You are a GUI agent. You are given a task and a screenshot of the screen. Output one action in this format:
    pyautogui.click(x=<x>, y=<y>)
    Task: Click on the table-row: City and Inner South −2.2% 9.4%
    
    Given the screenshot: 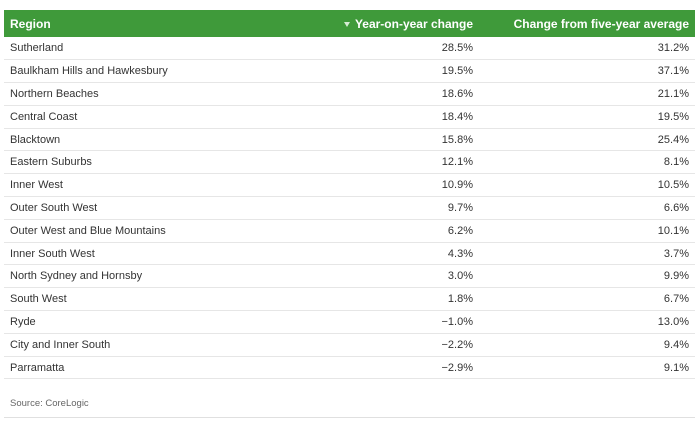 What is the action you would take?
    pyautogui.click(x=349, y=345)
    